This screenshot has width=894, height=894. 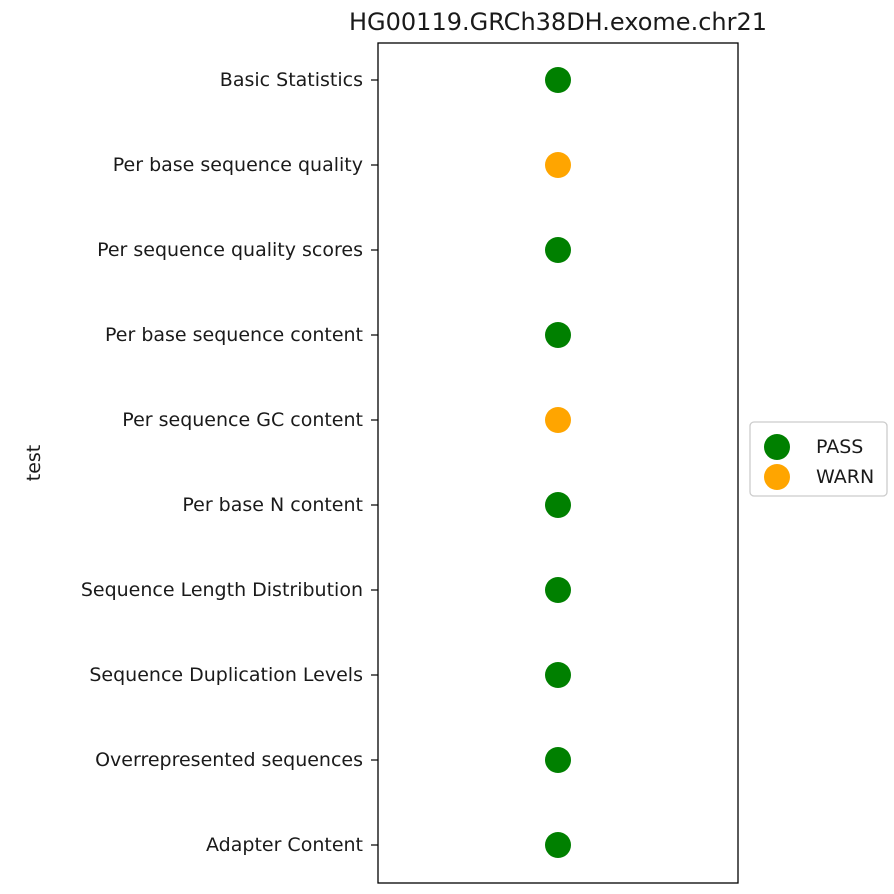 What do you see at coordinates (839, 447) in the screenshot?
I see `legend-label-pass: PASS` at bounding box center [839, 447].